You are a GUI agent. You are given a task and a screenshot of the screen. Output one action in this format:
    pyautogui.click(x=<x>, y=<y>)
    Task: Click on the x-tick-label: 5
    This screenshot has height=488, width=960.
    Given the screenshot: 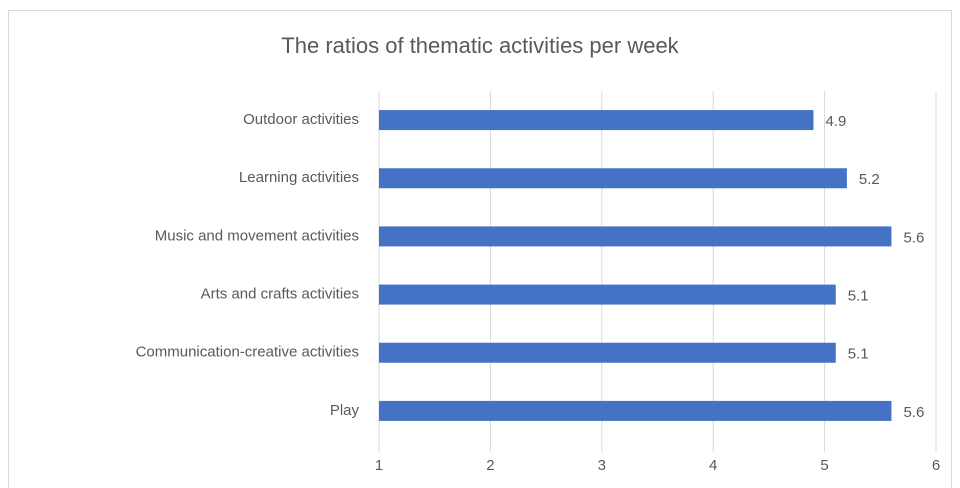 What is the action you would take?
    pyautogui.click(x=824, y=465)
    